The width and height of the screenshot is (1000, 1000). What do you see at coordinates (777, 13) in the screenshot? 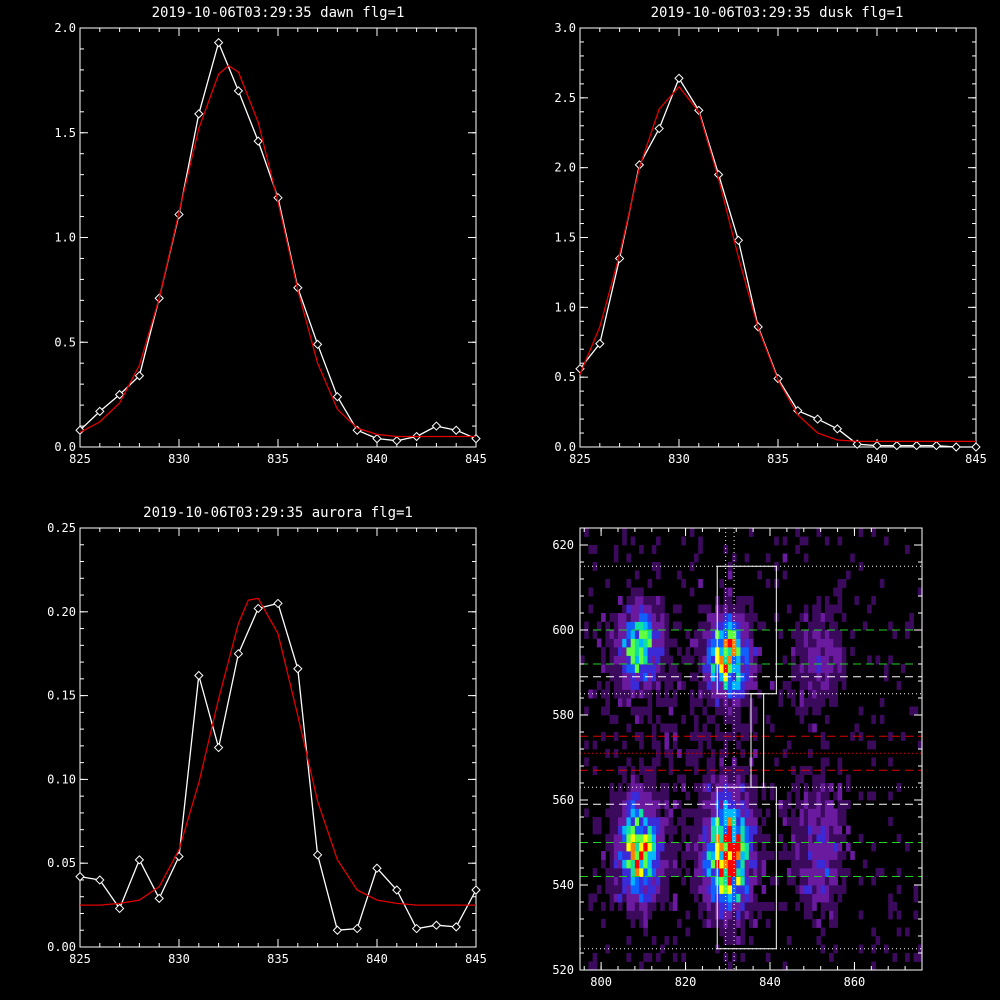
I see `dusk-title: 2019-10-06T03:29:35 dusk flg=1` at bounding box center [777, 13].